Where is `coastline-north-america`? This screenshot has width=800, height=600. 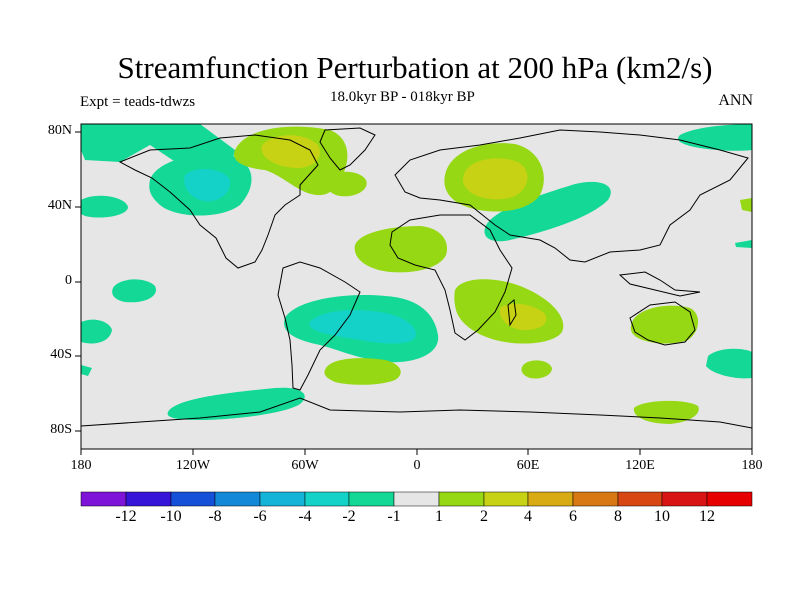
coastline-north-america is located at coordinates (218, 201).